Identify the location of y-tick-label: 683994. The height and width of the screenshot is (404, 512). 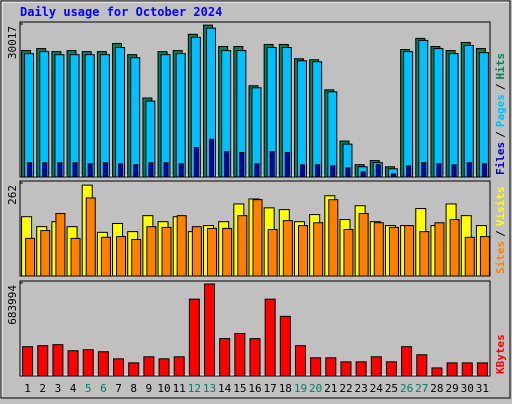
(12, 305).